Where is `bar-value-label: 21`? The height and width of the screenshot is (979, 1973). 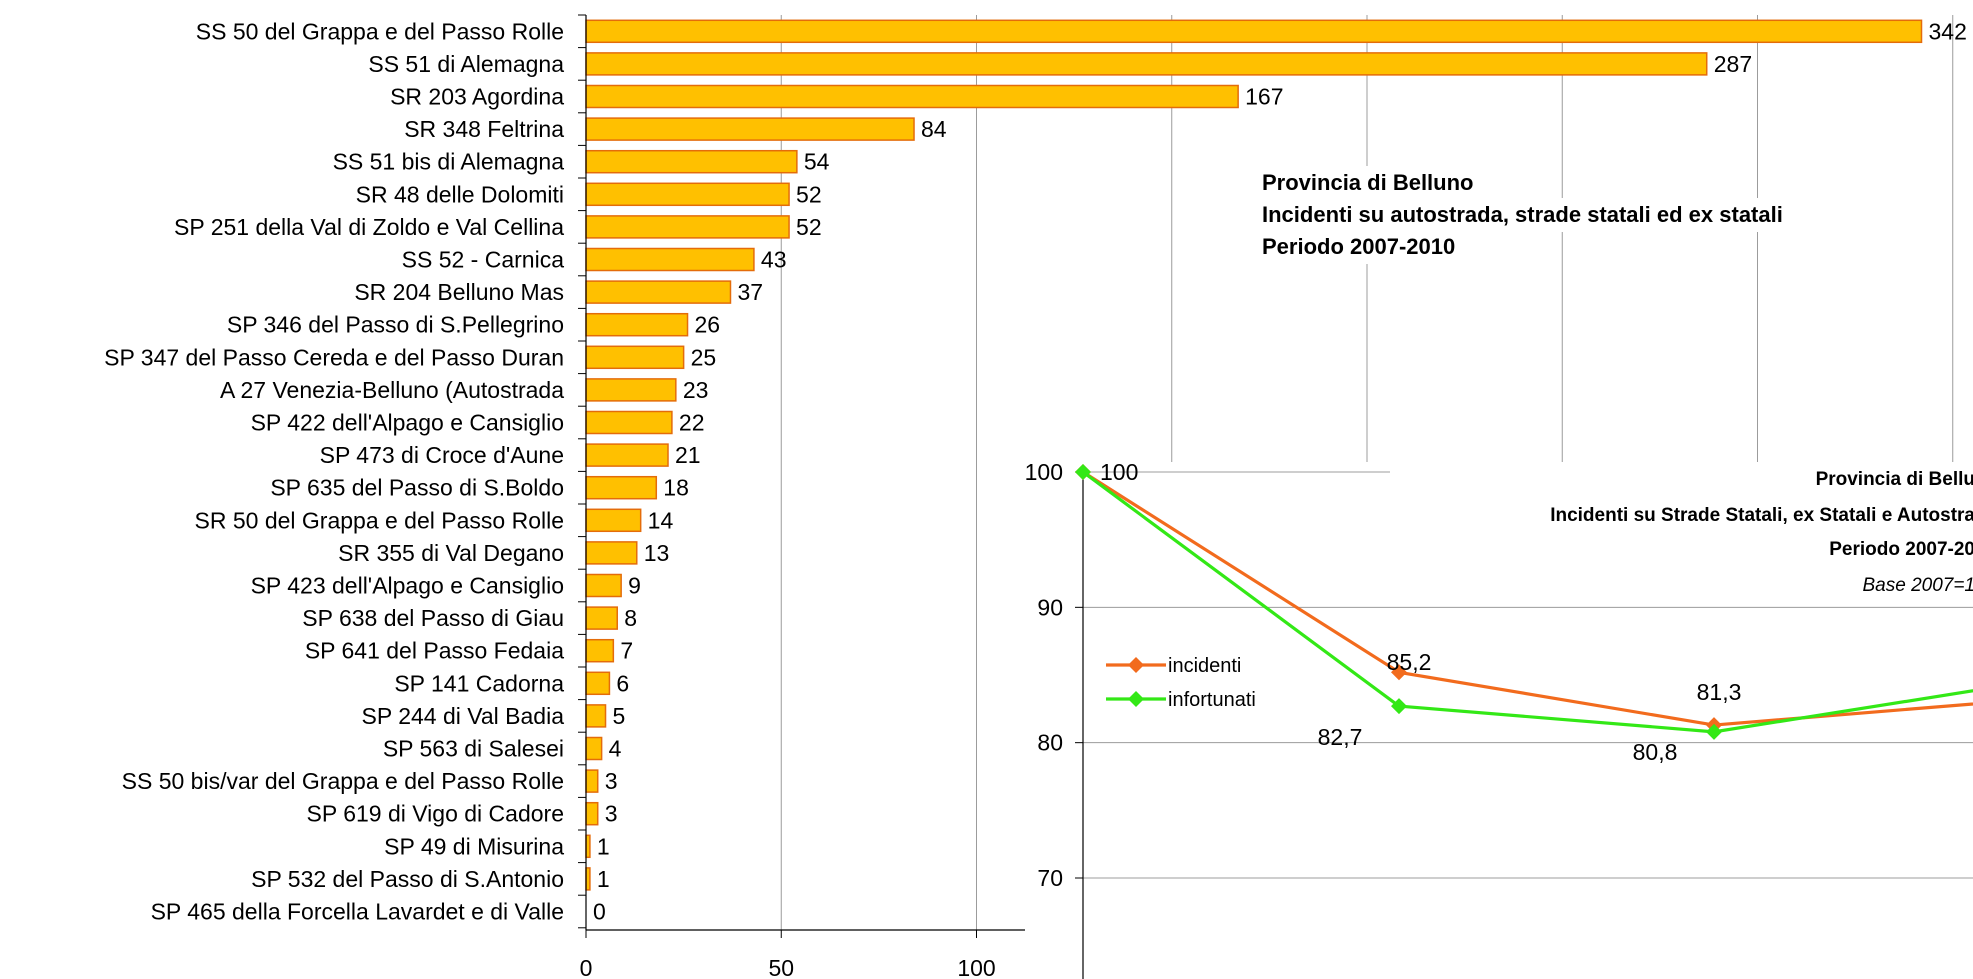 bar-value-label: 21 is located at coordinates (688, 455).